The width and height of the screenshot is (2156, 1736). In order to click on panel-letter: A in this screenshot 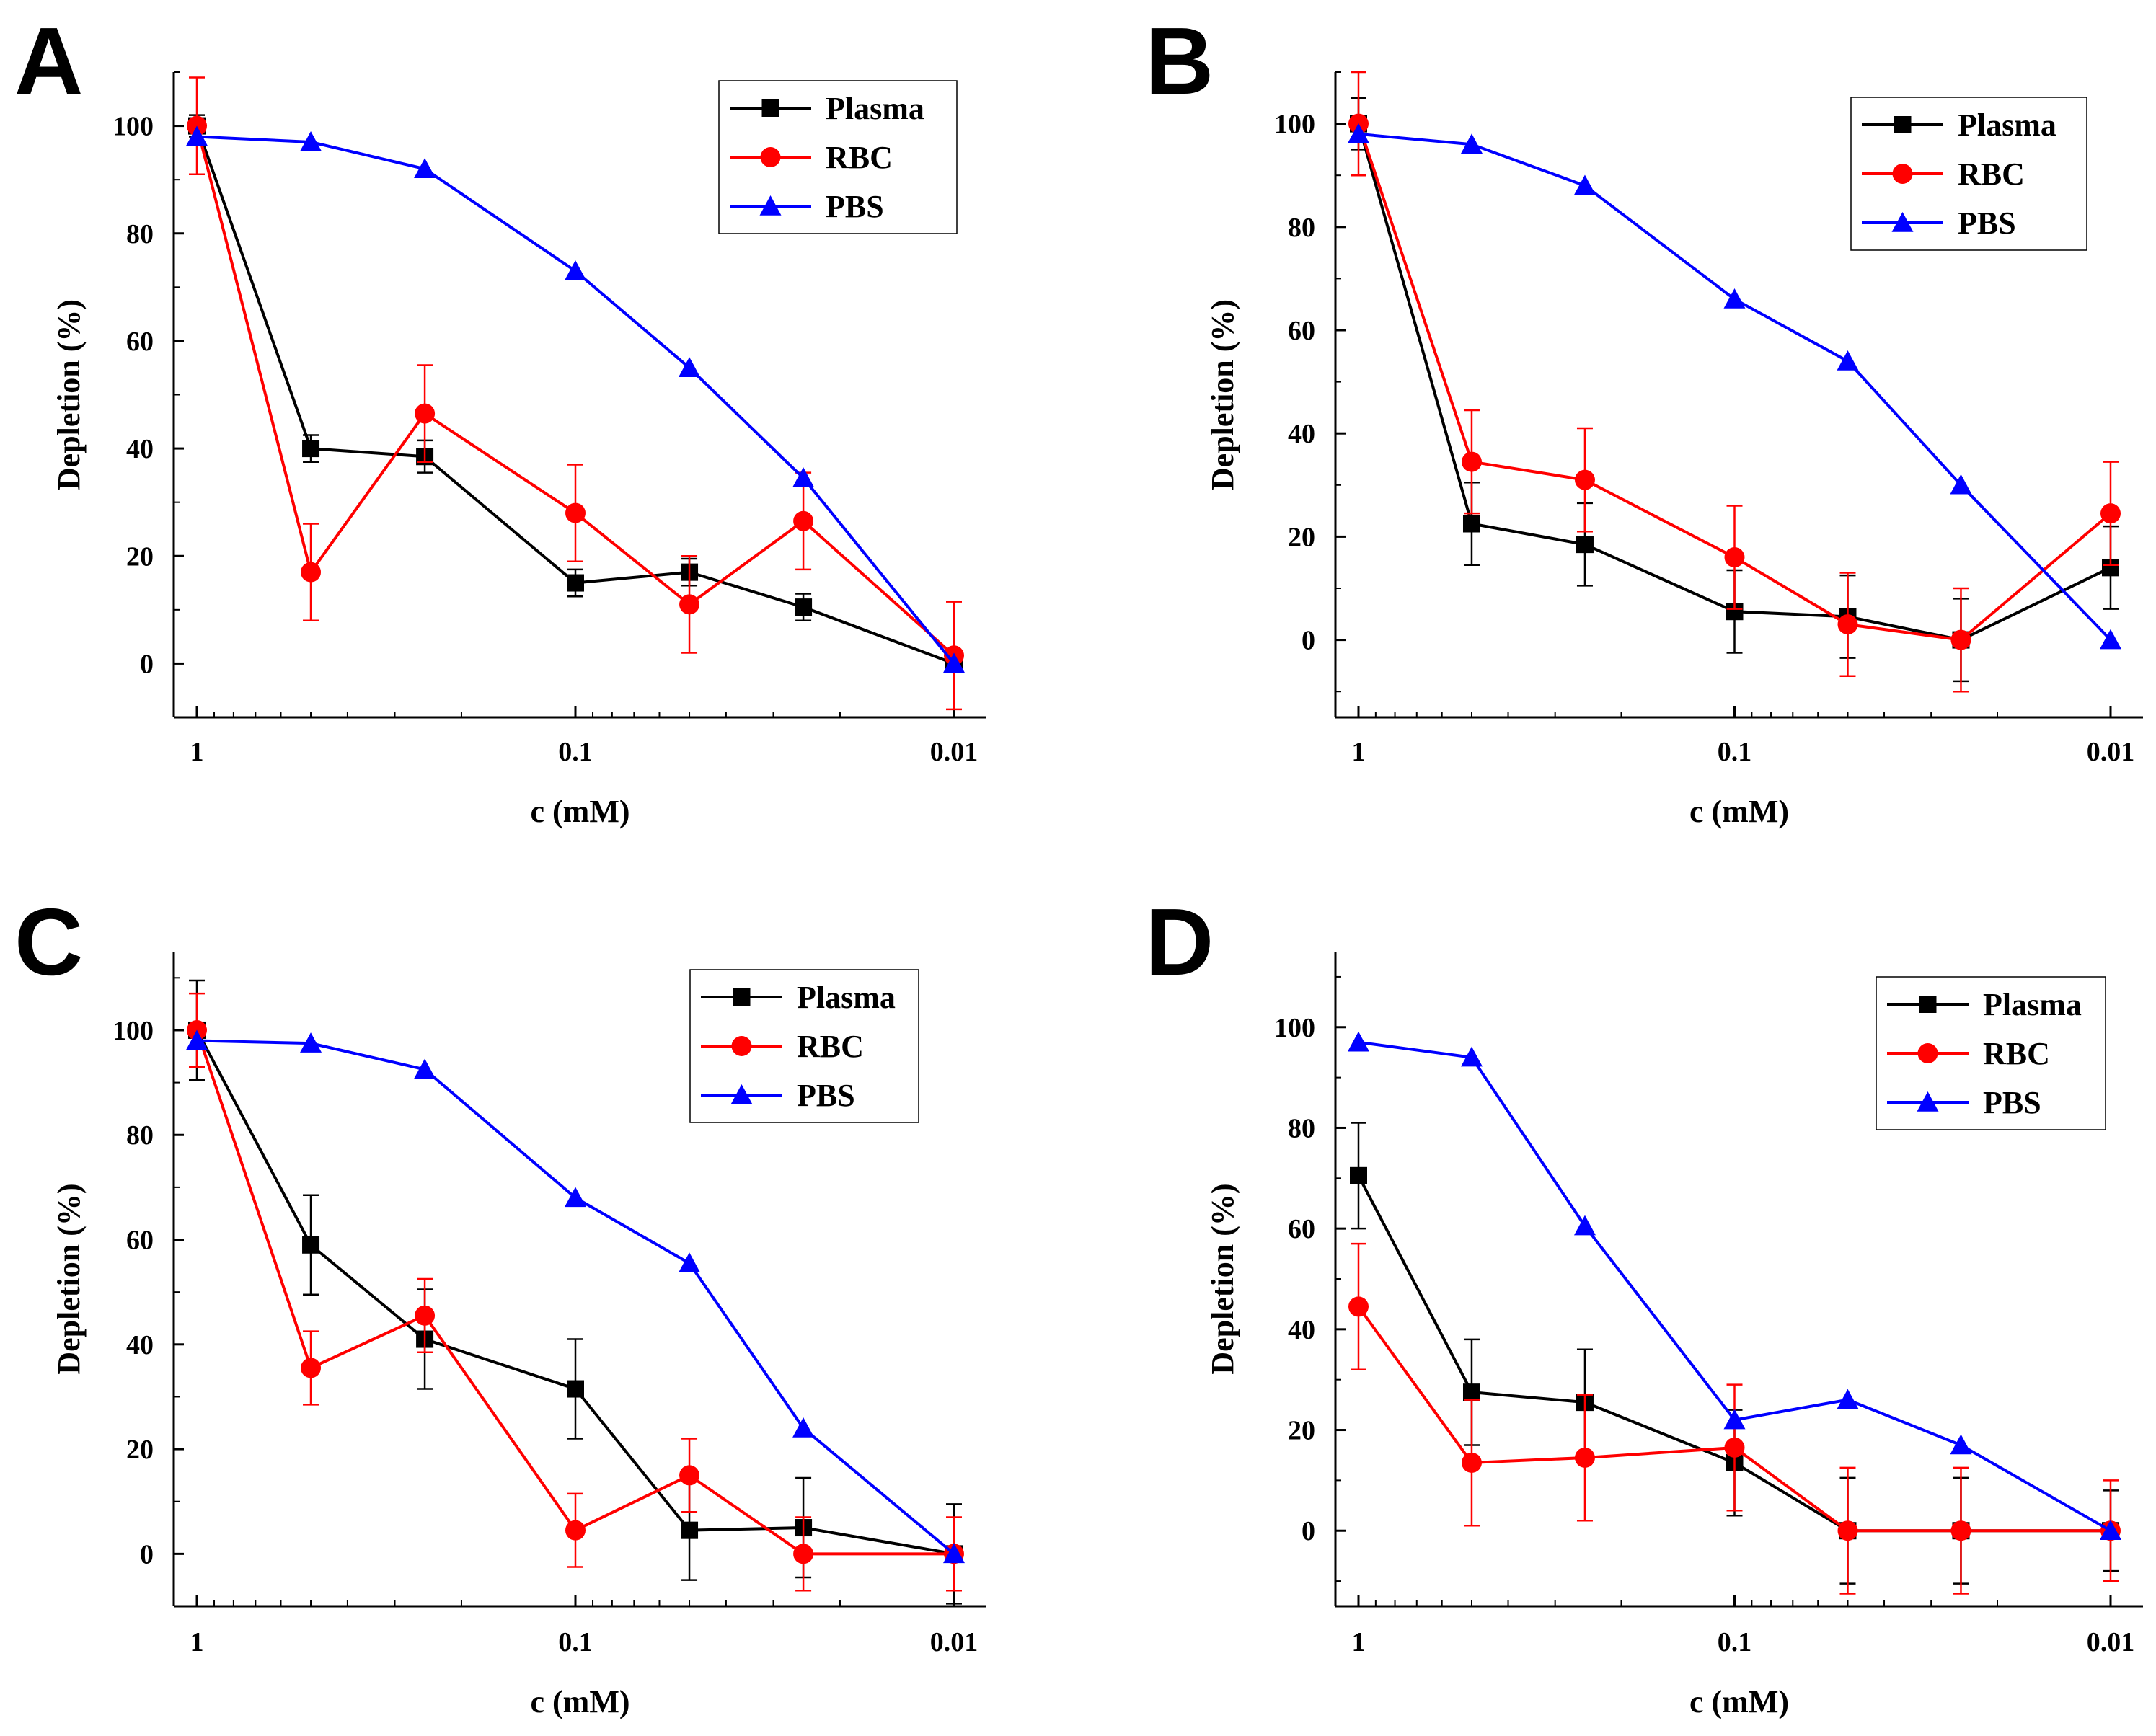, I will do `click(49, 61)`.